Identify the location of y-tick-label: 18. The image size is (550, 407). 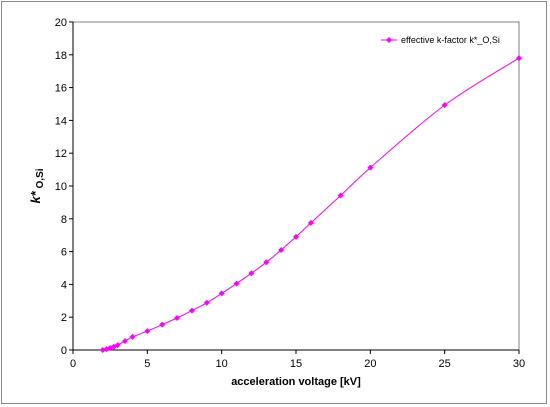
(61, 56).